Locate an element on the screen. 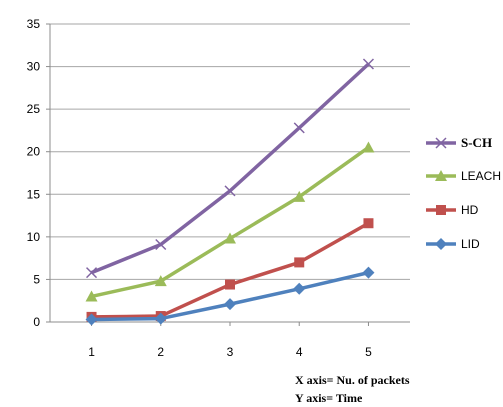 The height and width of the screenshot is (407, 503). x-tick-label: 5 is located at coordinates (368, 352).